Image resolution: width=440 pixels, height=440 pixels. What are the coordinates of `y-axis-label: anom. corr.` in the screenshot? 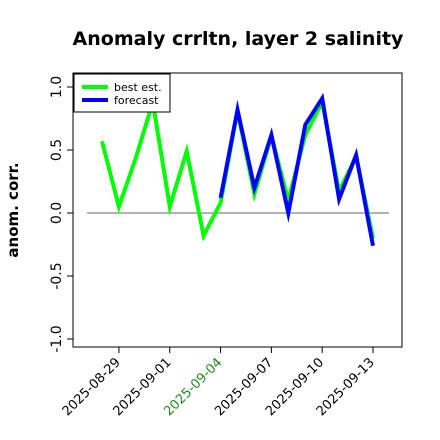 It's located at (13, 209).